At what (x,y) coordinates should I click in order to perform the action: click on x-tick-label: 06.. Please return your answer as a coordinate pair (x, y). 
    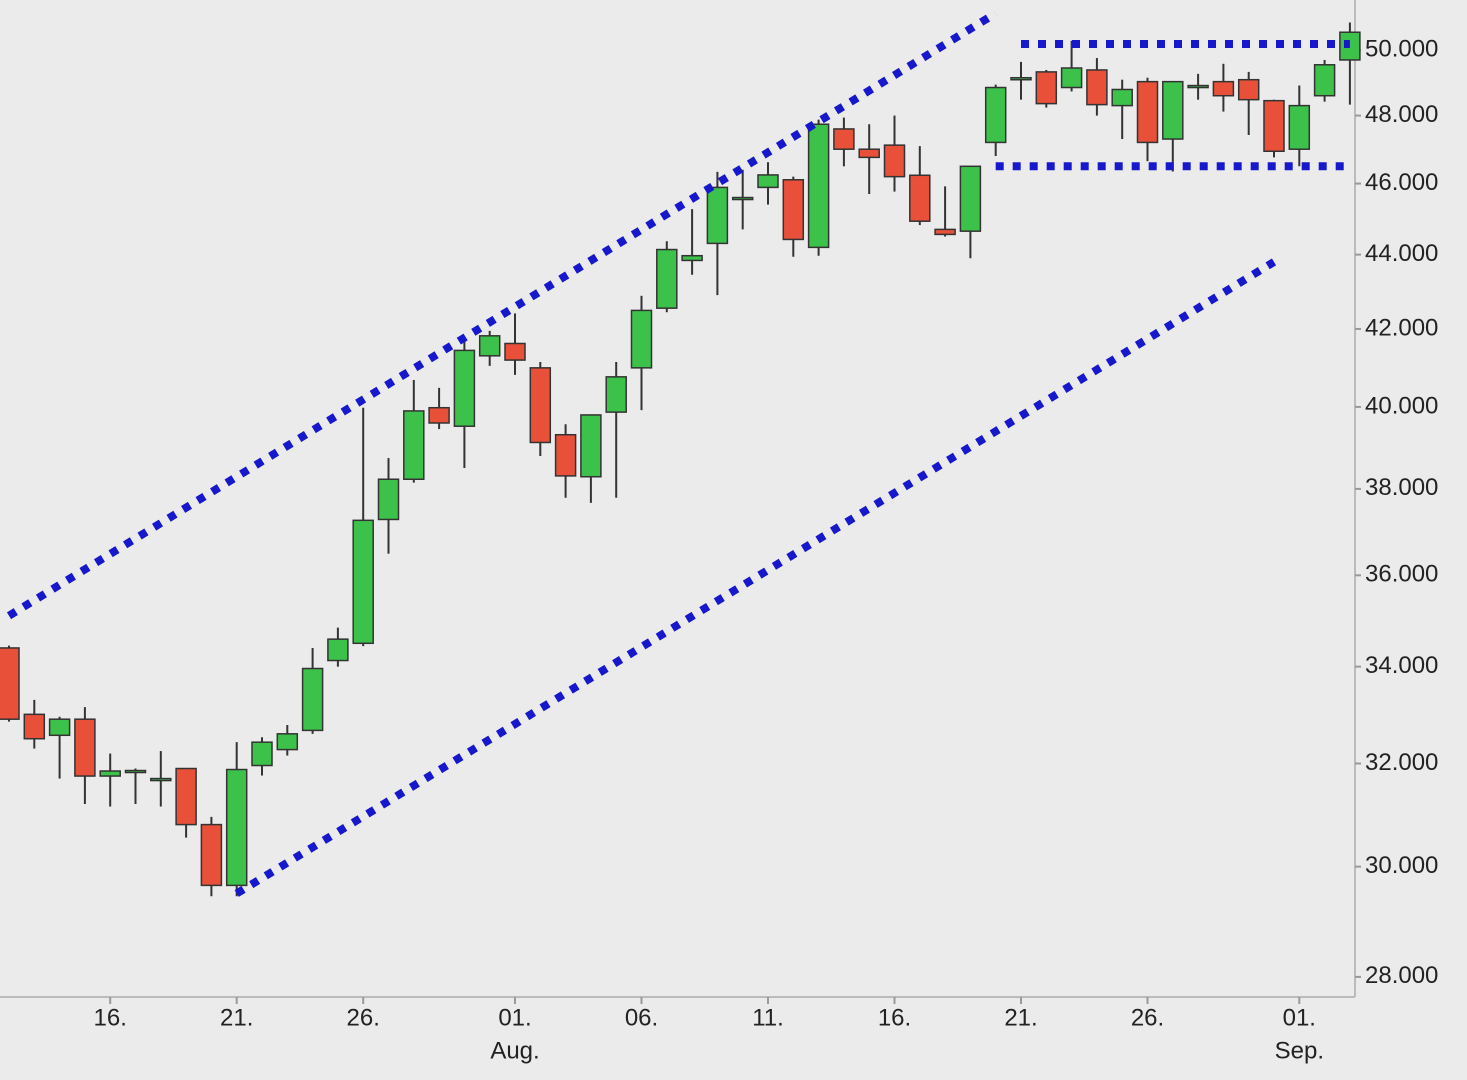
    Looking at the image, I should click on (641, 1017).